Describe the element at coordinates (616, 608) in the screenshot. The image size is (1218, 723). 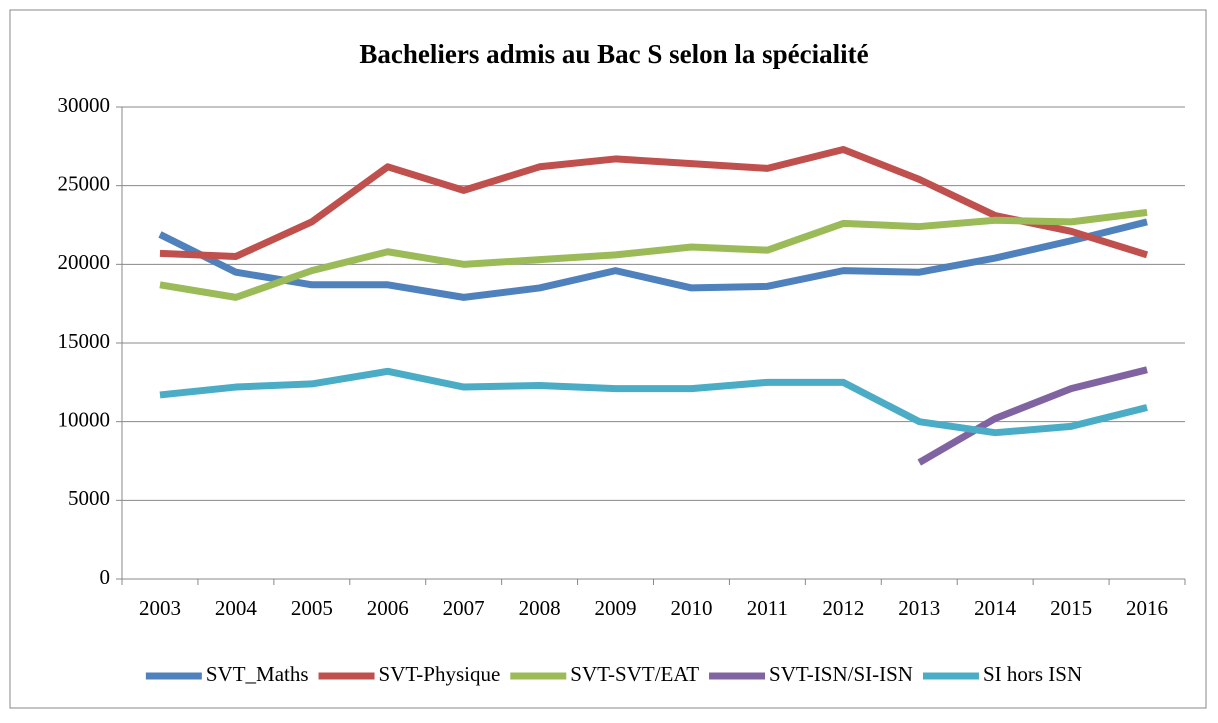
I see `x-tick-label: 2009` at that location.